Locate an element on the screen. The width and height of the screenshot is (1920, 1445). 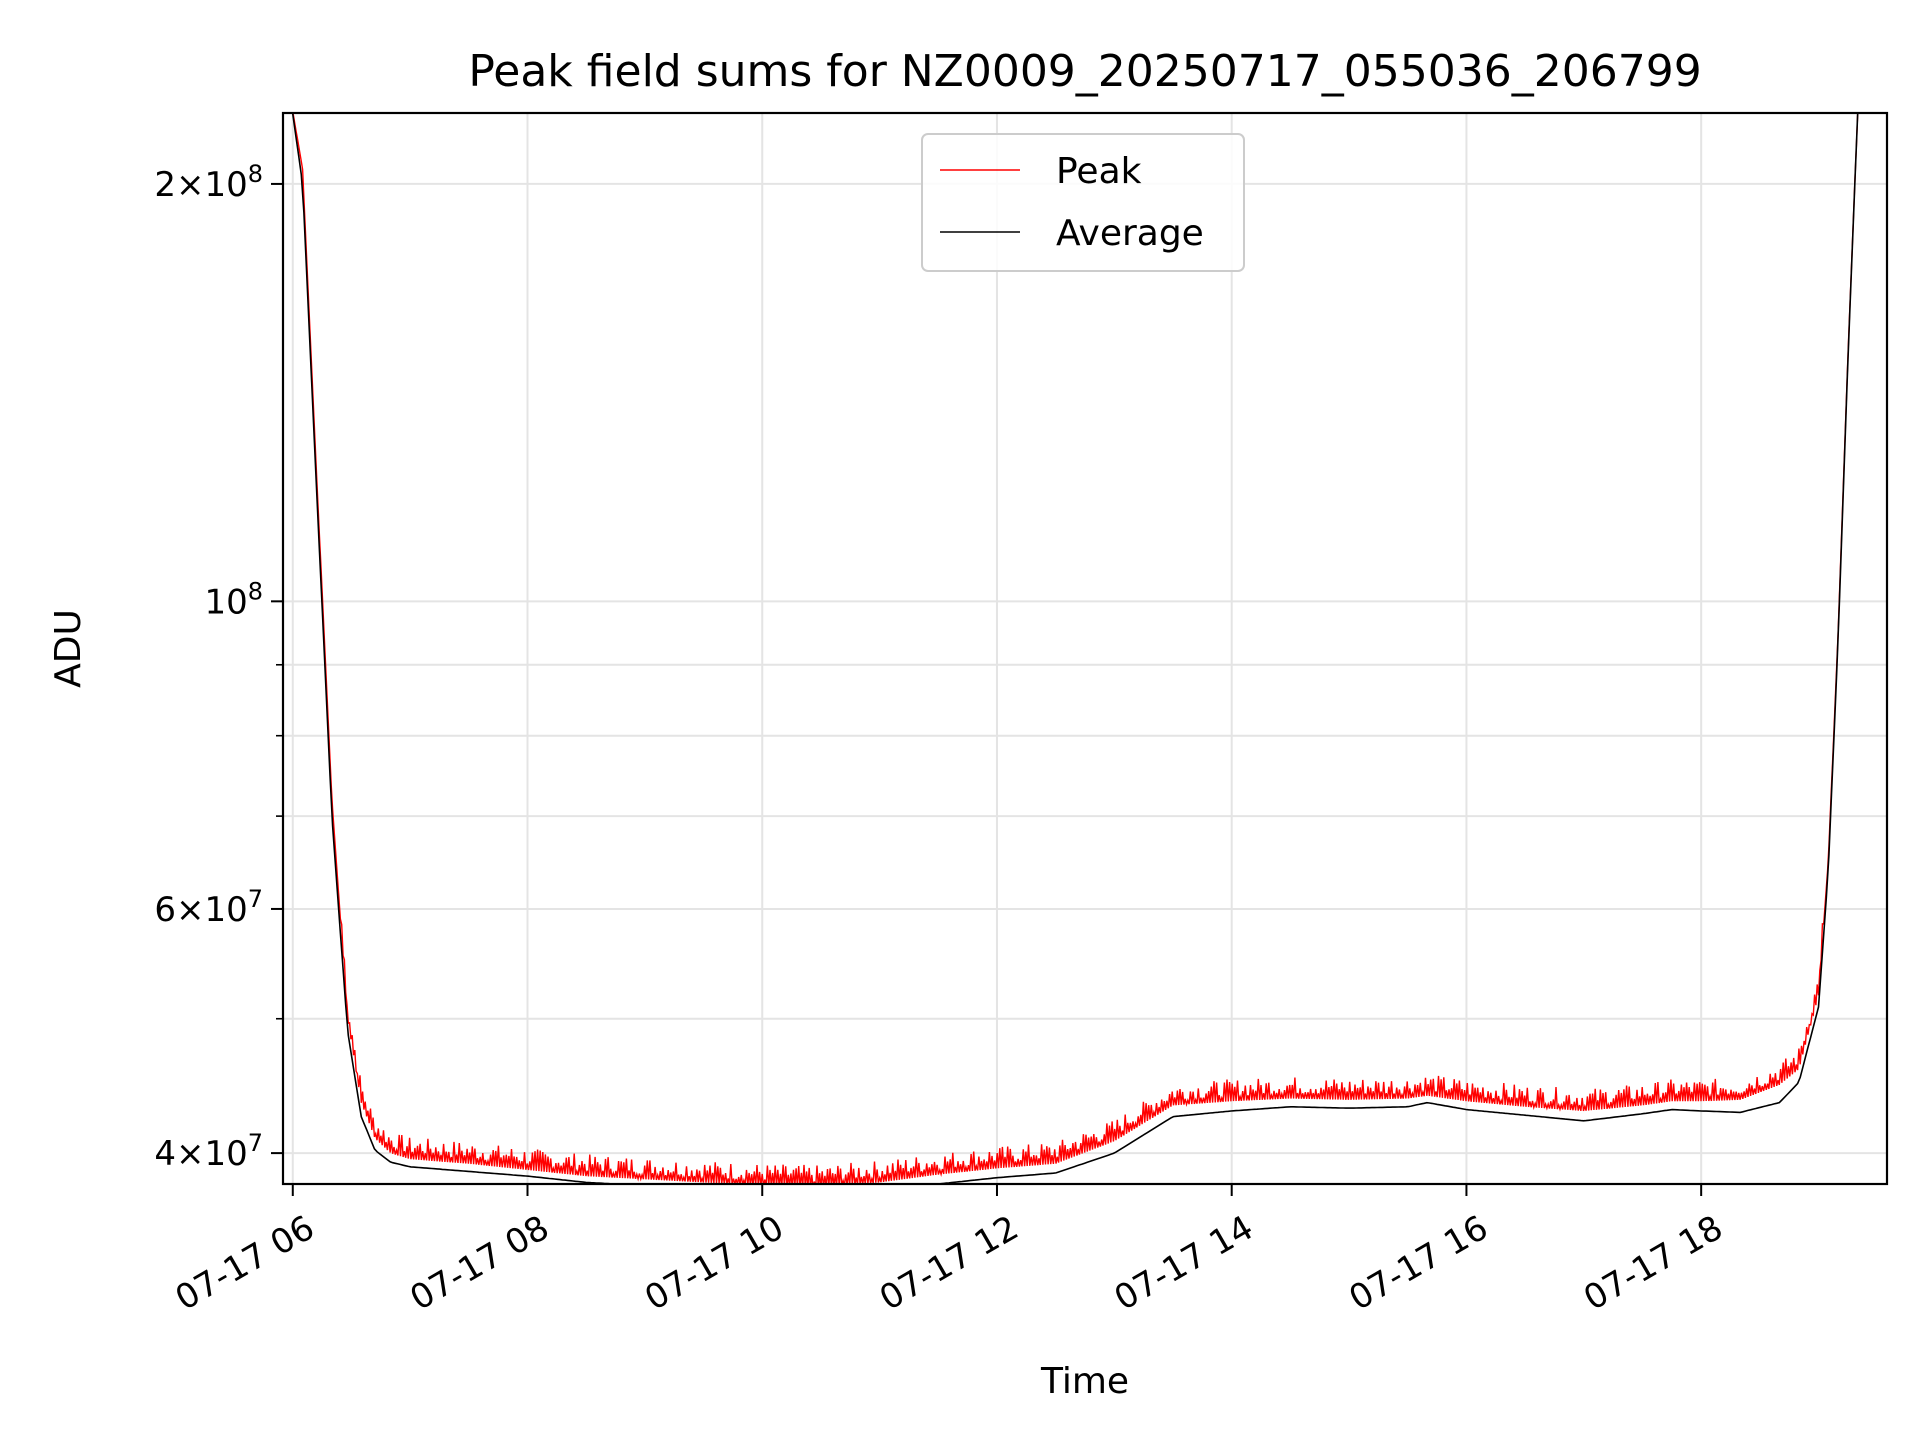
y-tick-base: 6 is located at coordinates (165, 910).